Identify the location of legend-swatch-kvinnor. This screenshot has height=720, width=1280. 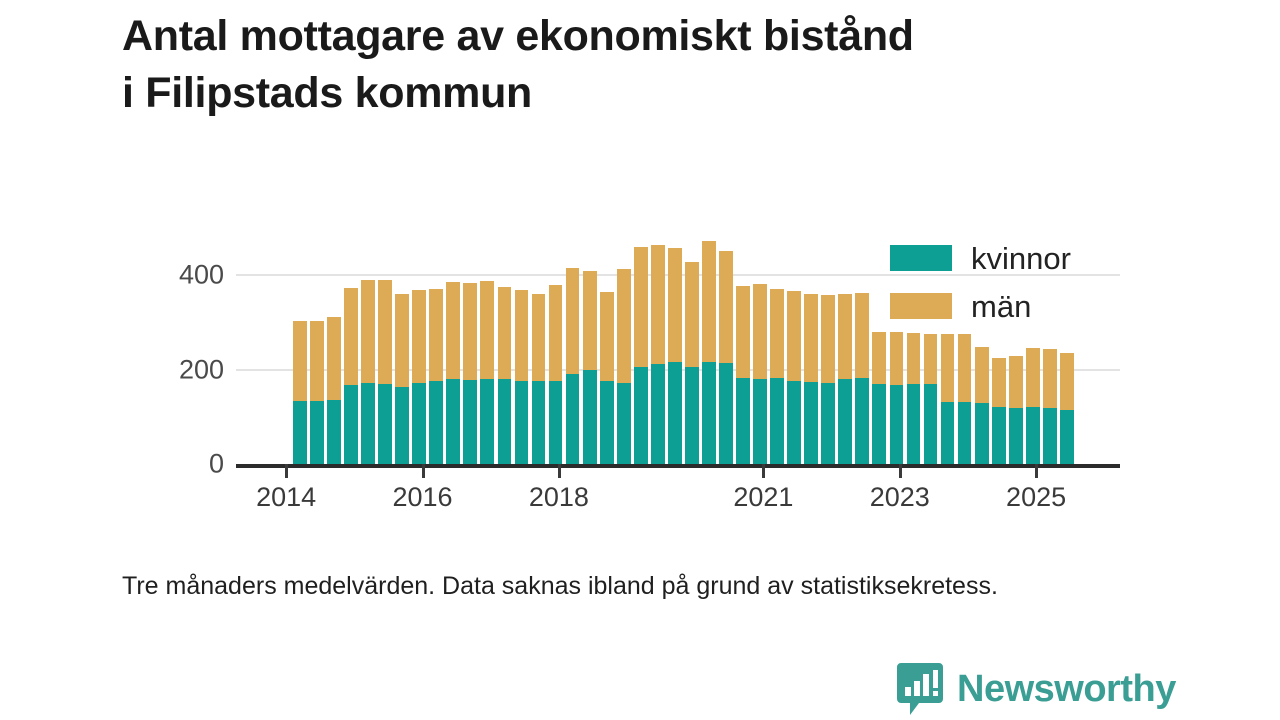
(921, 258).